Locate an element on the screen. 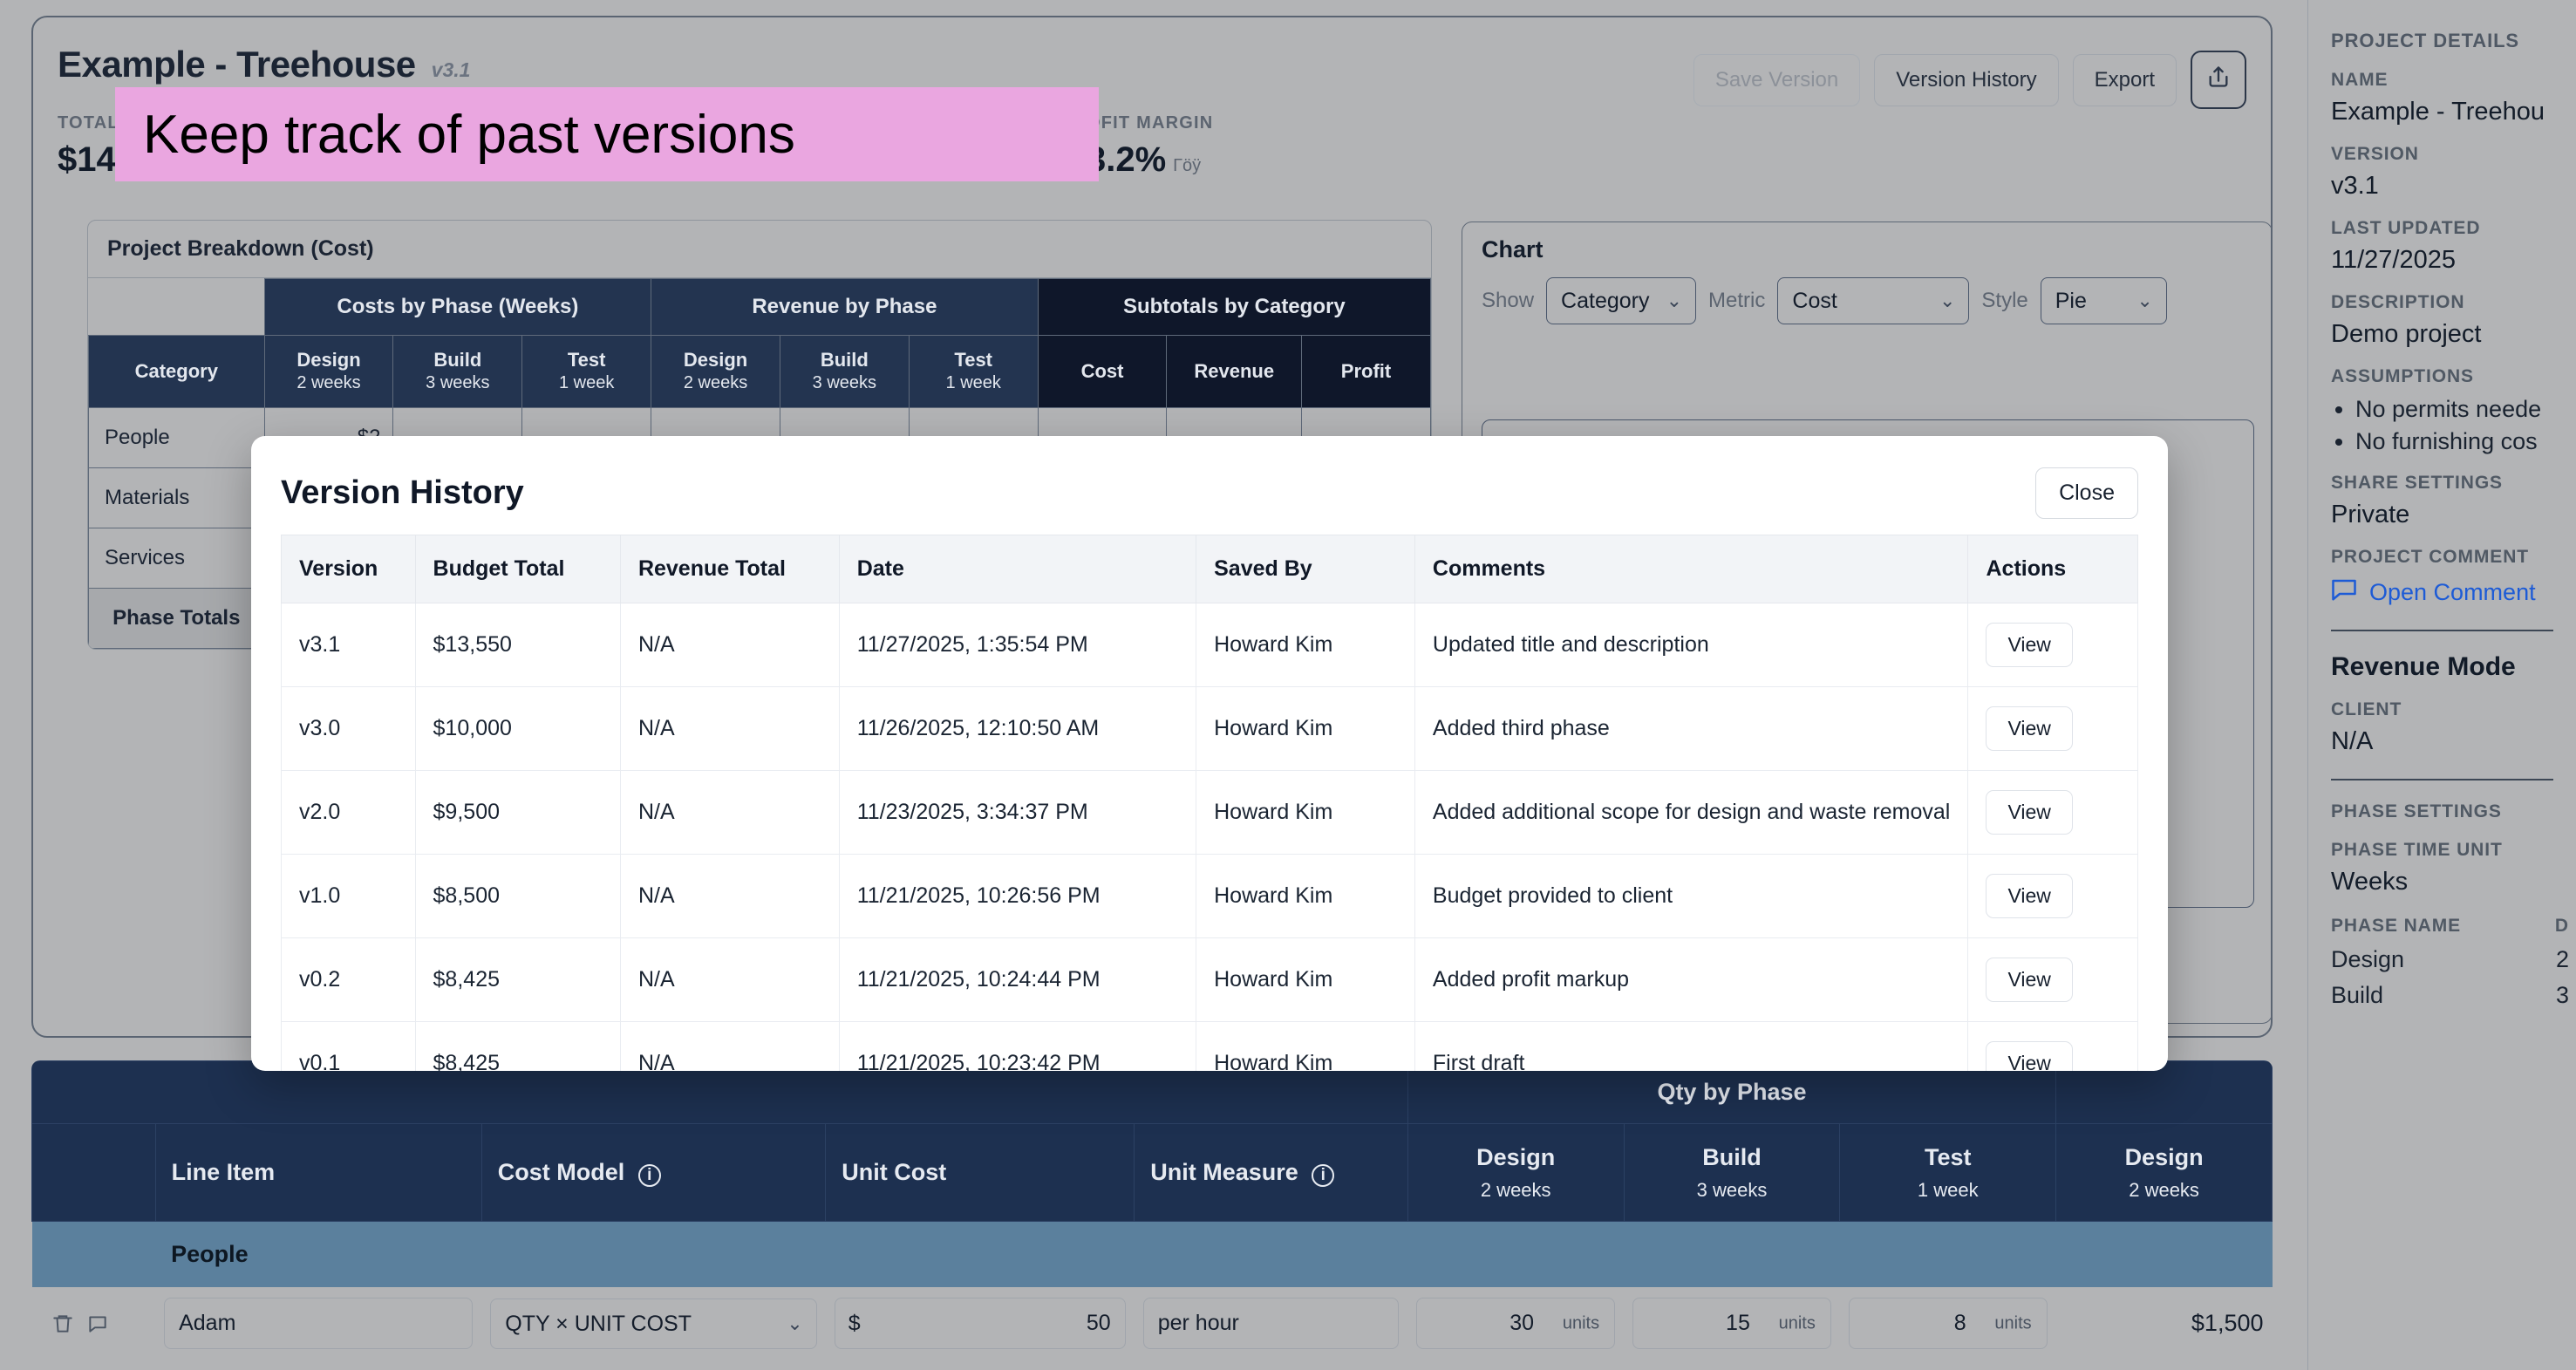  chart-metric-select: Cost is located at coordinates (1874, 300).